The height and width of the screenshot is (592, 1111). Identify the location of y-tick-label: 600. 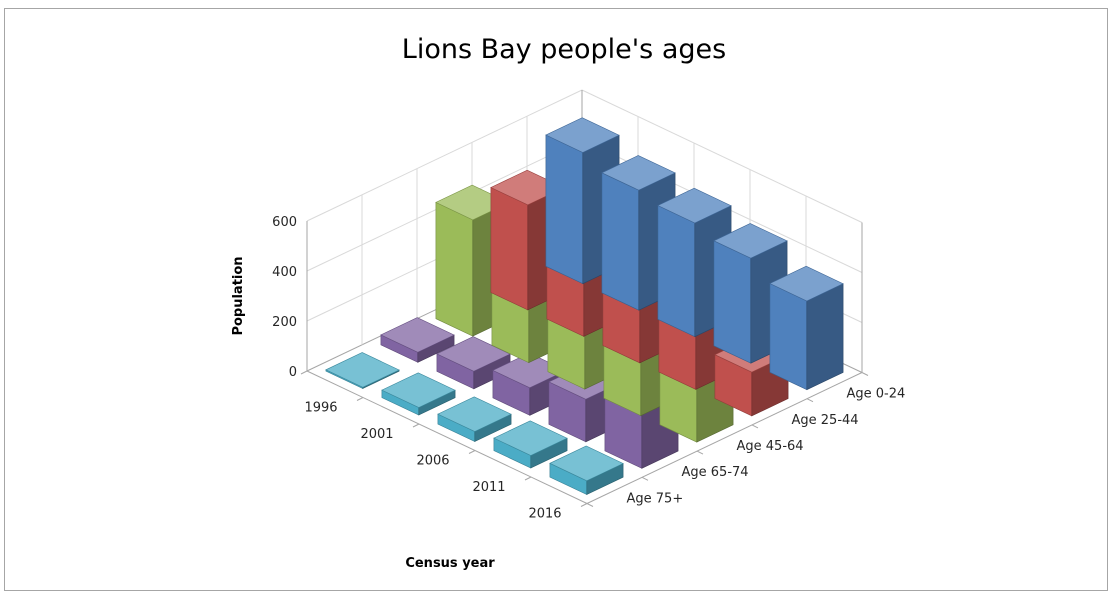
(284, 222).